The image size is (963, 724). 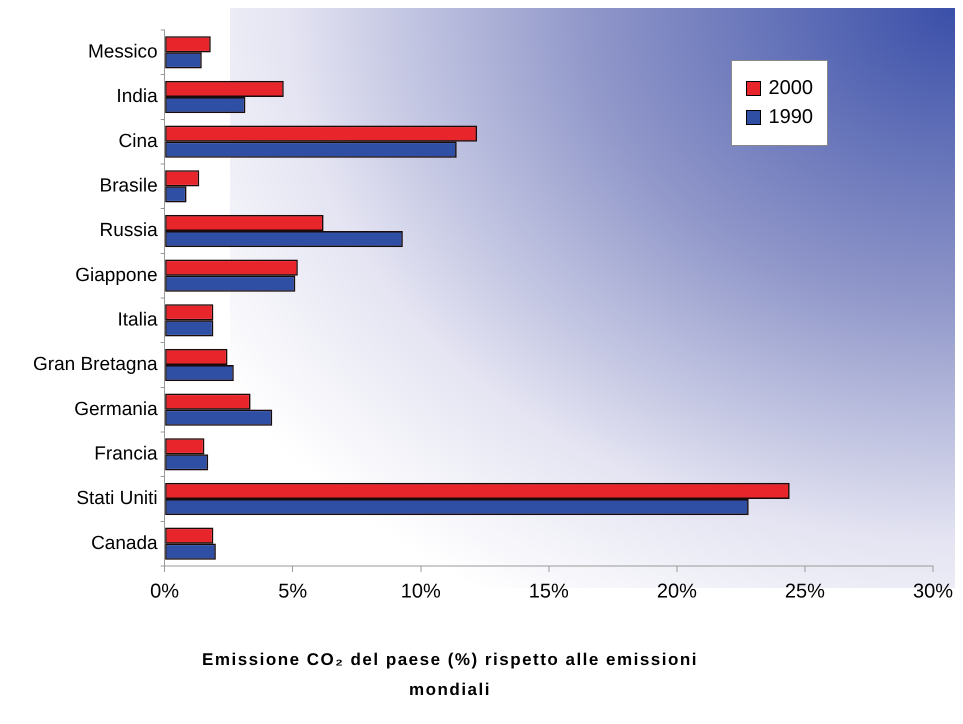 What do you see at coordinates (790, 88) in the screenshot?
I see `legend-label: 2000` at bounding box center [790, 88].